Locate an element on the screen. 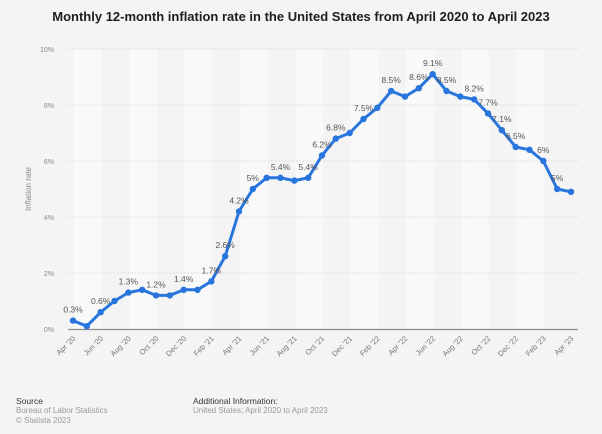  x-tick-label: Jun '21 is located at coordinates (259, 345).